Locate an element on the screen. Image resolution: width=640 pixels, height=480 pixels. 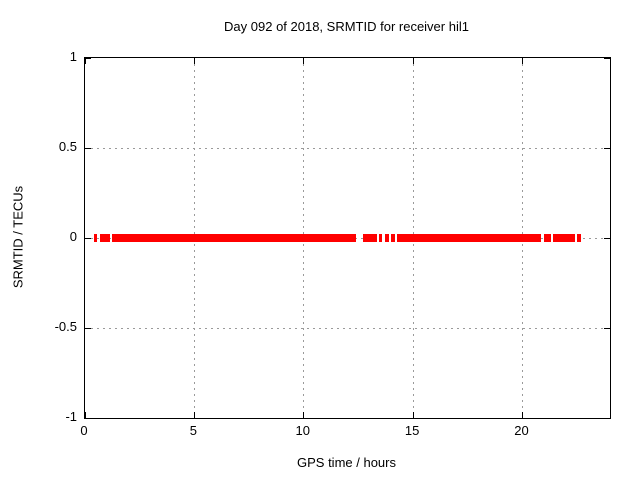
x-tick-label: 20 is located at coordinates (521, 430).